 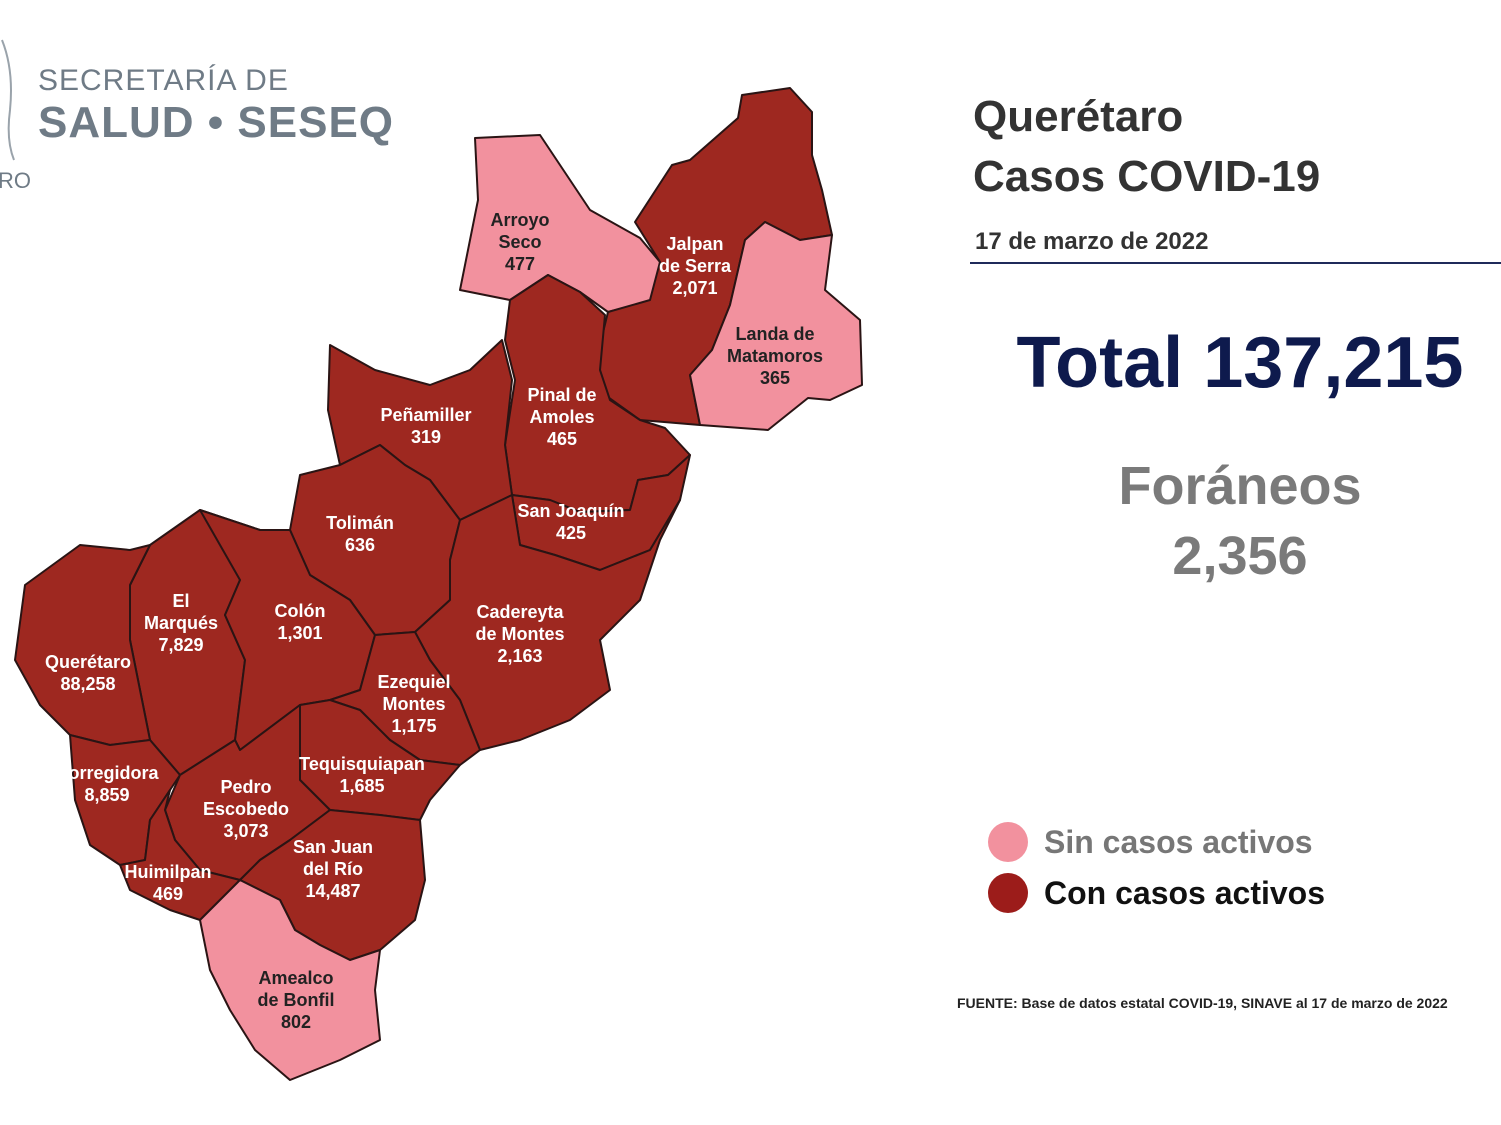 What do you see at coordinates (168, 894) in the screenshot?
I see `label-cases-huimilpan: 469` at bounding box center [168, 894].